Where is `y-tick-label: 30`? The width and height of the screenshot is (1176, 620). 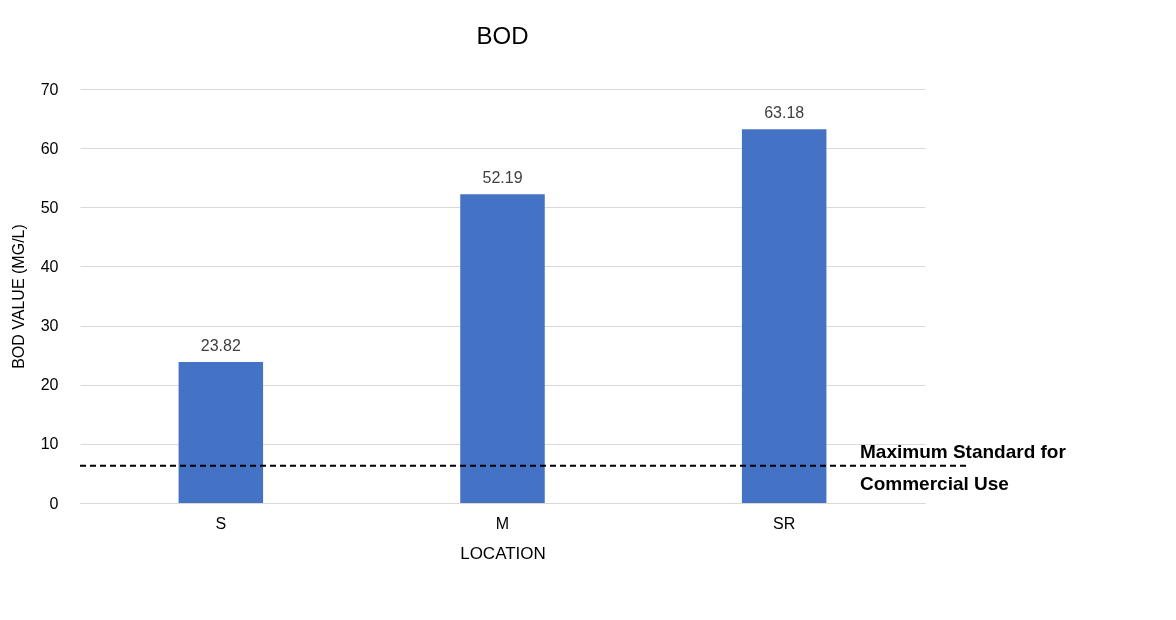
y-tick-label: 30 is located at coordinates (49, 326).